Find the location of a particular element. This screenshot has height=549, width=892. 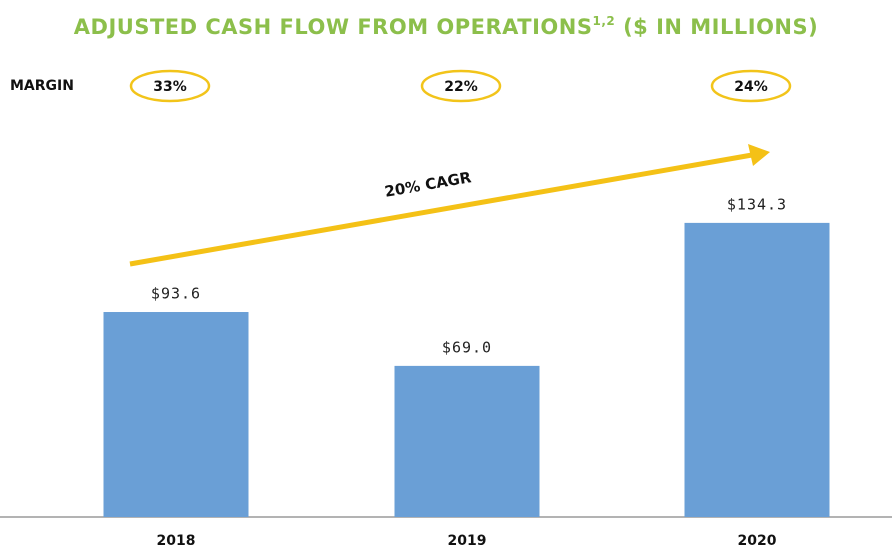

chart-title: ADJUSTED CASH FLOW FROM OPERATIONS is located at coordinates (333, 27).